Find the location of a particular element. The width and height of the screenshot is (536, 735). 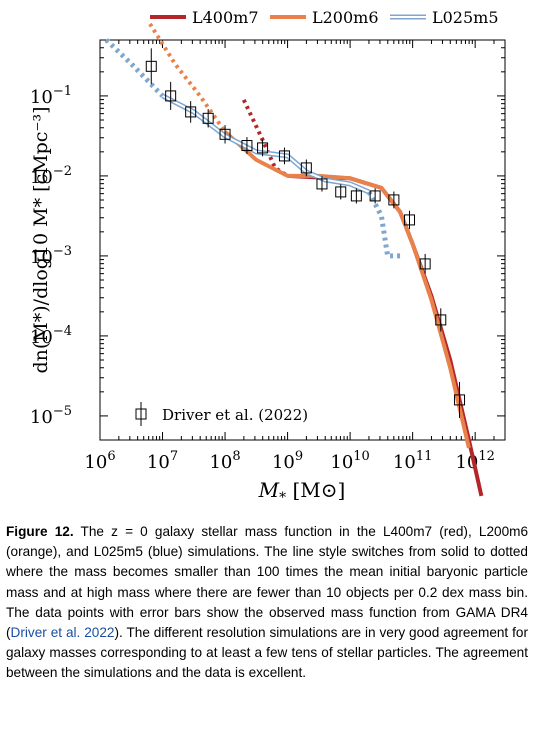

y-tick-exponent: −1 is located at coordinates (62, 91).